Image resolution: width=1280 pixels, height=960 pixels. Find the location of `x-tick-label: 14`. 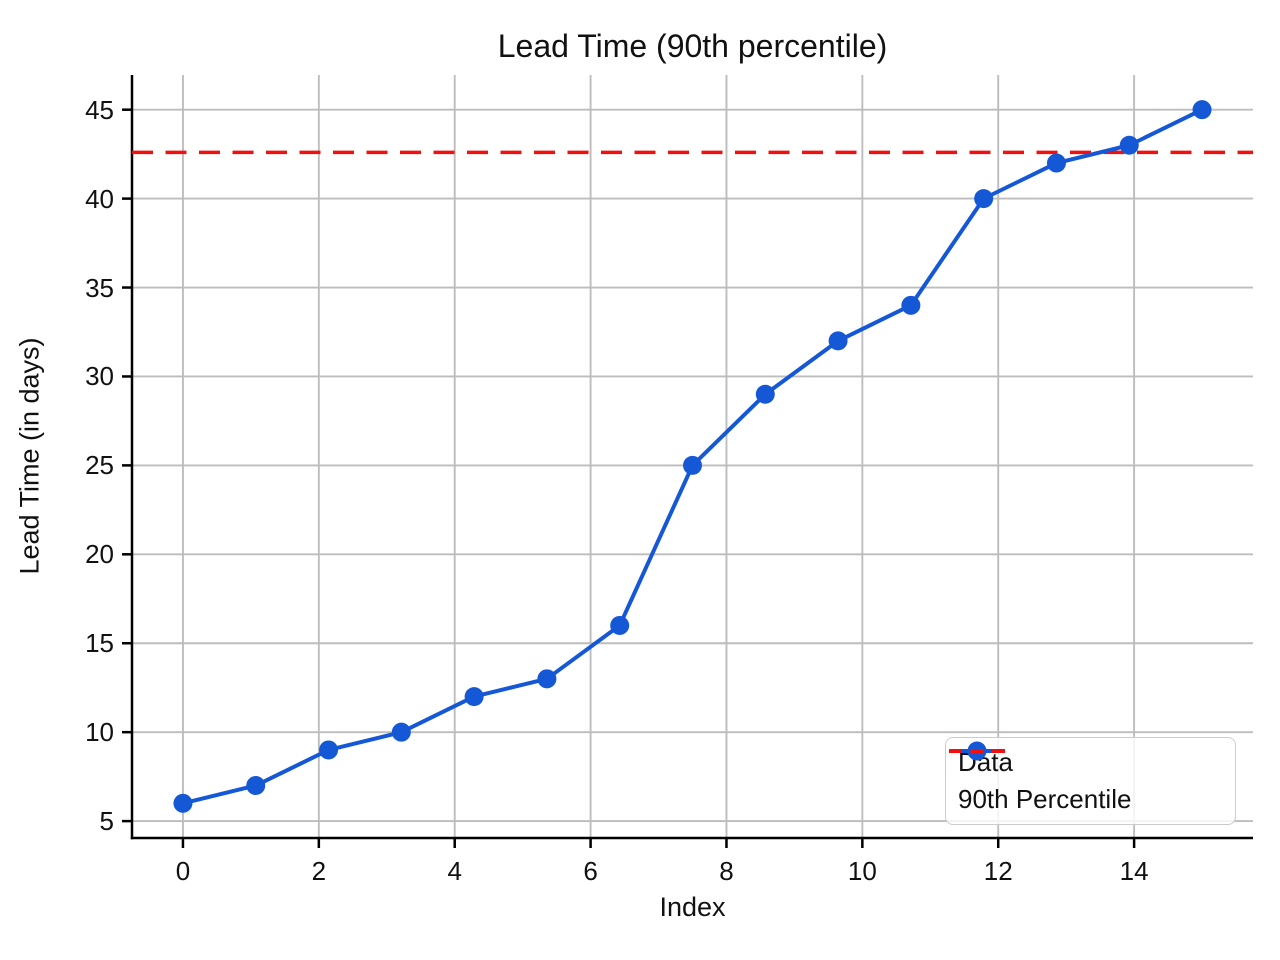

x-tick-label: 14 is located at coordinates (1134, 871).